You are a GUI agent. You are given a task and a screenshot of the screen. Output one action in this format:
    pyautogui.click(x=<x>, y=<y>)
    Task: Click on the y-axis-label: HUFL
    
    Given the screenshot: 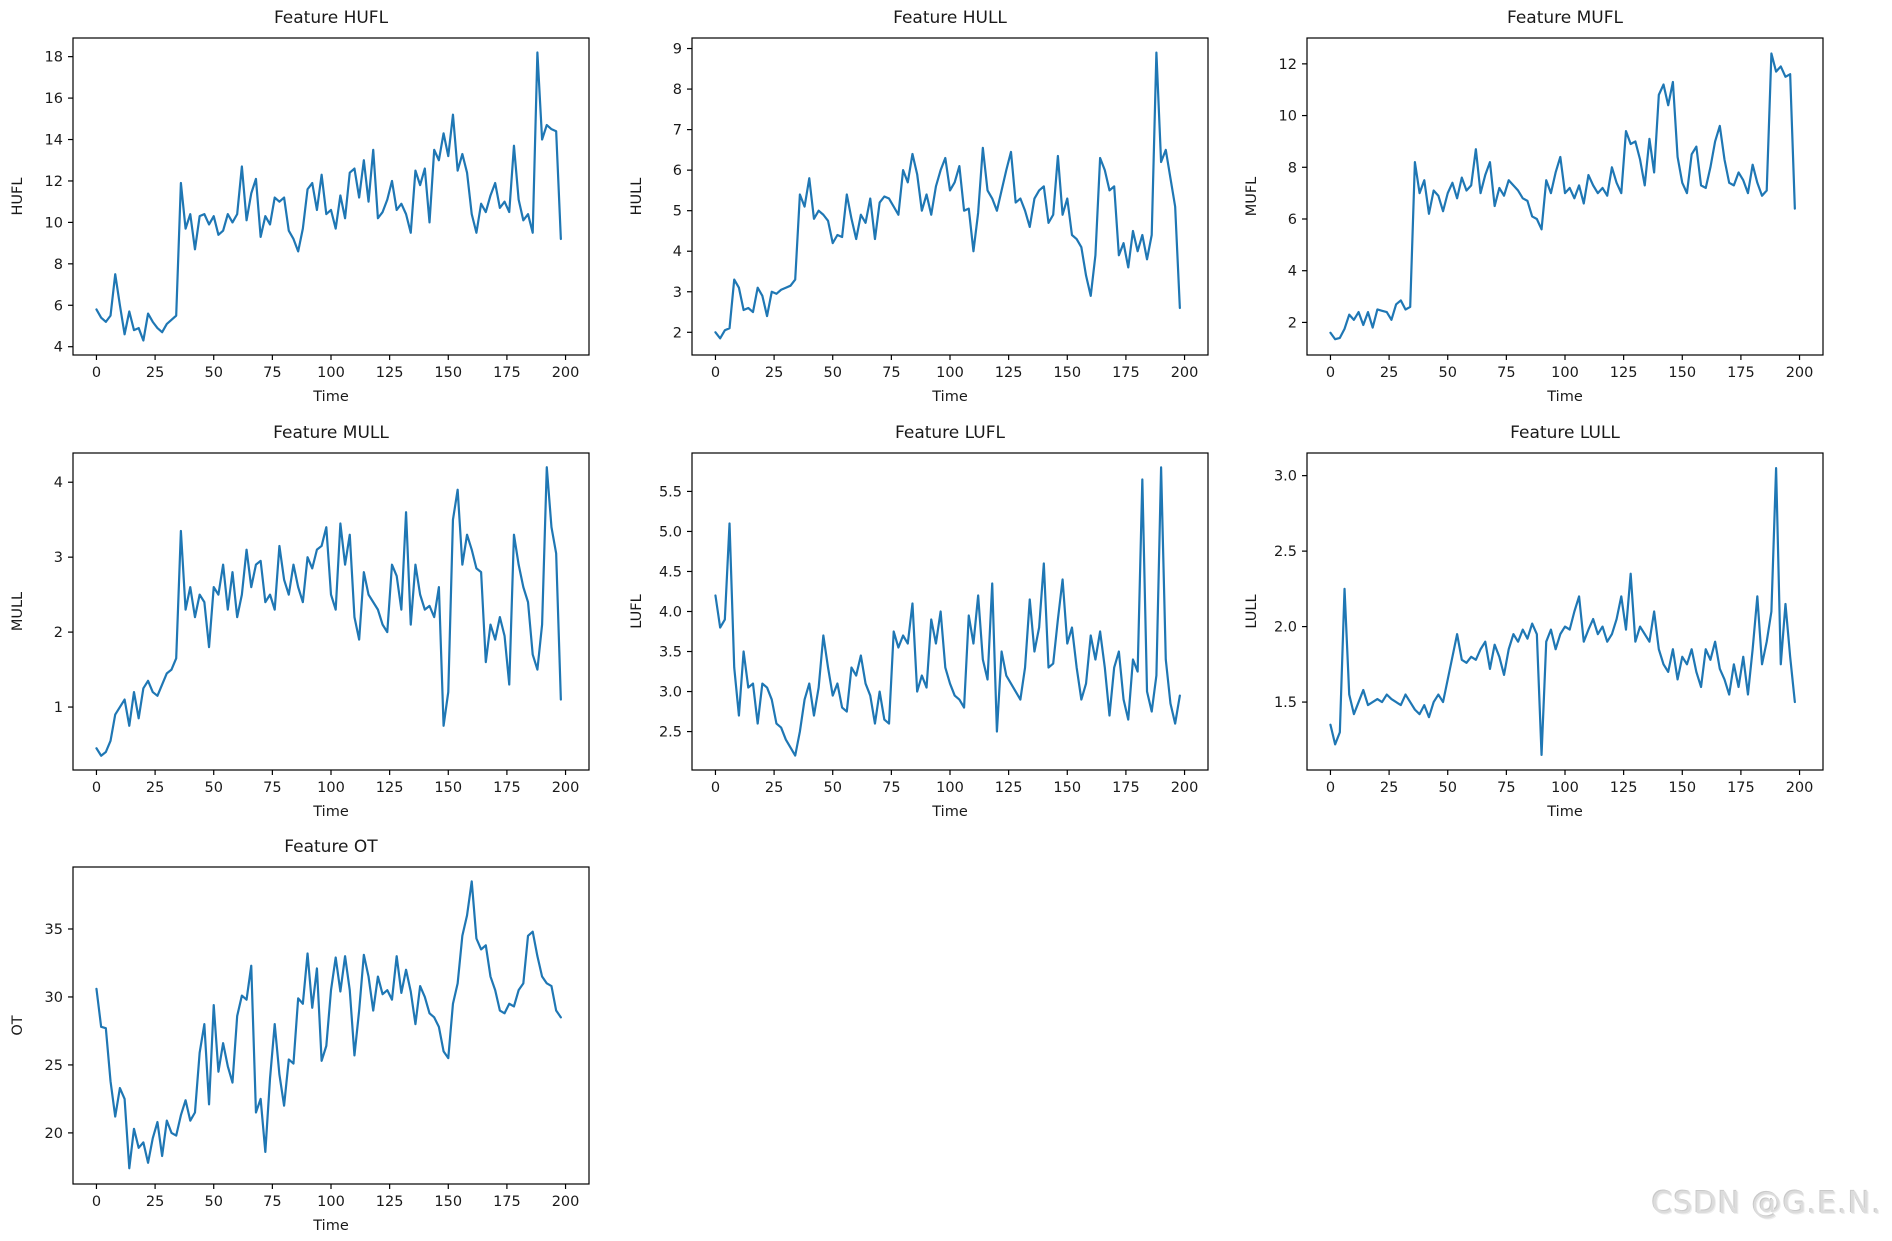 What is the action you would take?
    pyautogui.click(x=18, y=197)
    